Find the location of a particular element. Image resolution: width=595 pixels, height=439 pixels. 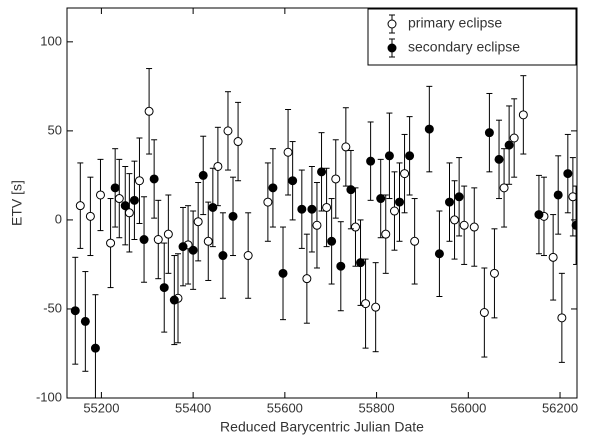

x-axis-label: Reduced Barycentric Julian Date is located at coordinates (322, 427).